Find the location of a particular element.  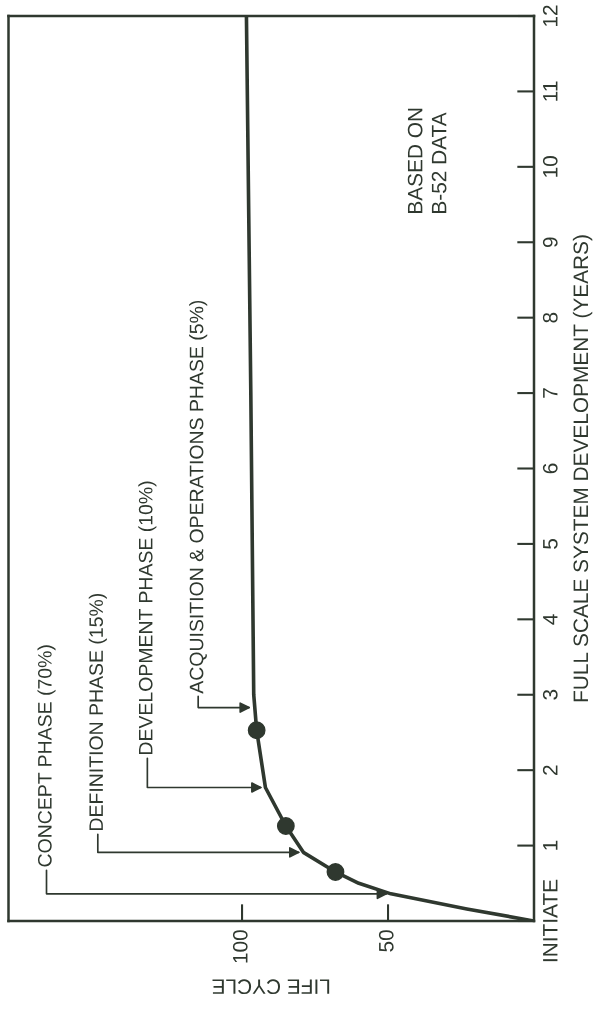

annotation: DEFINITION PHASE (15%) is located at coordinates (97, 711).